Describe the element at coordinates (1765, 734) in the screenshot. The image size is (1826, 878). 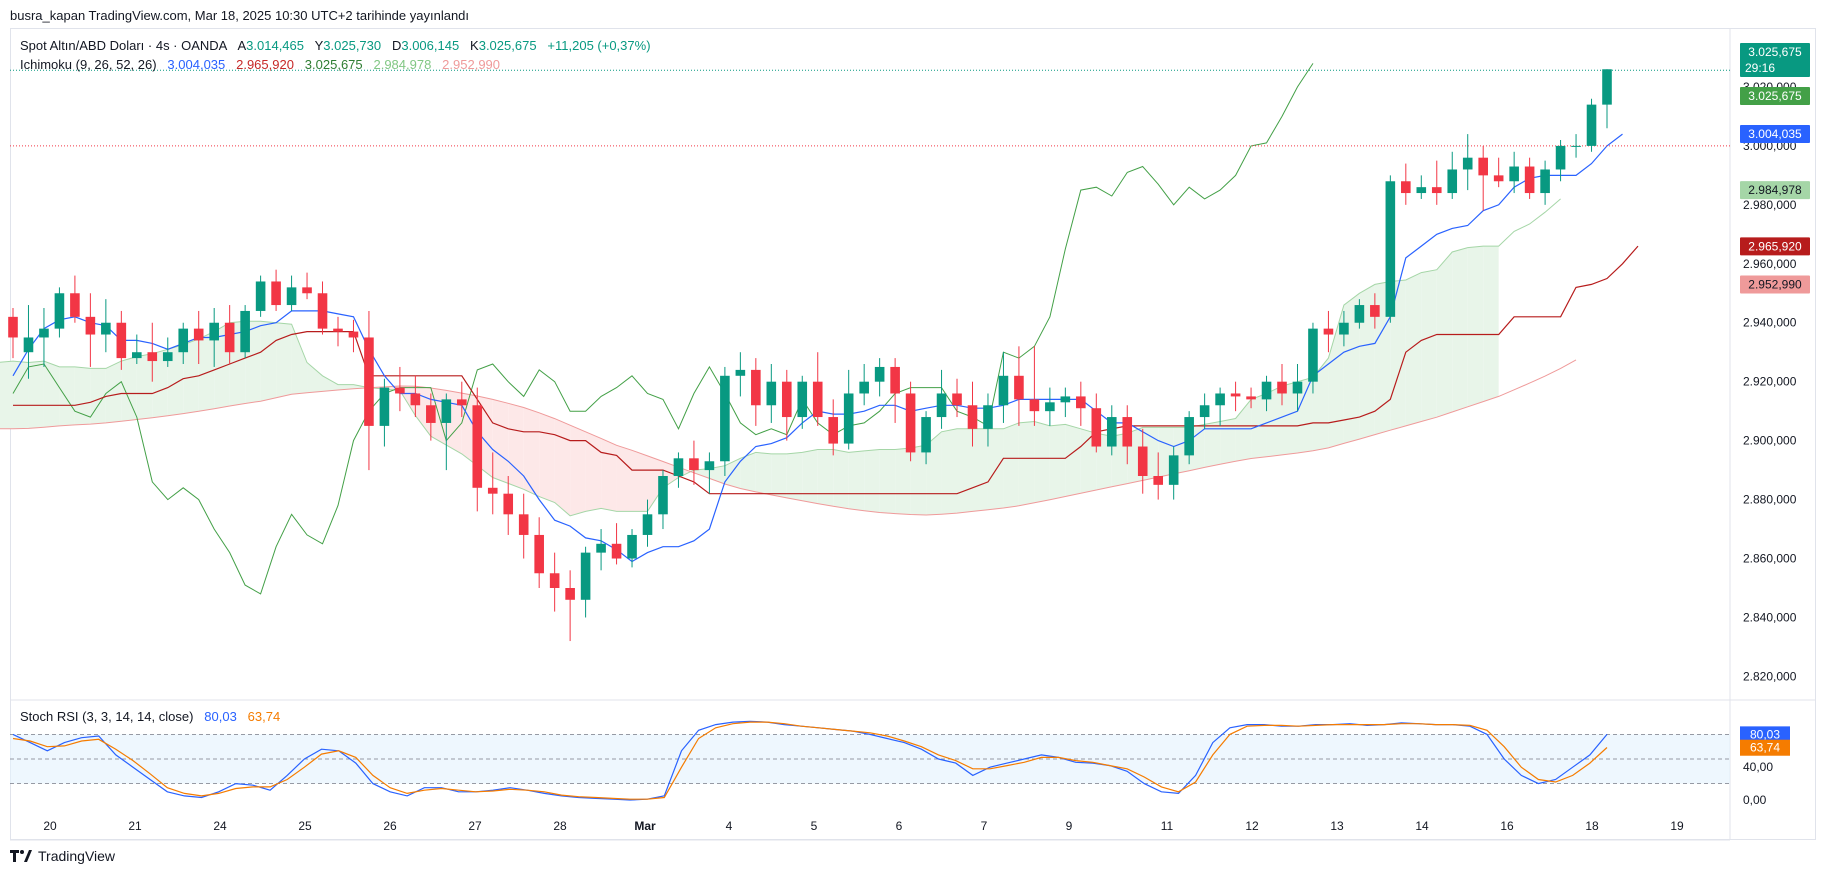
I see `stoch-k-tag-bg` at that location.